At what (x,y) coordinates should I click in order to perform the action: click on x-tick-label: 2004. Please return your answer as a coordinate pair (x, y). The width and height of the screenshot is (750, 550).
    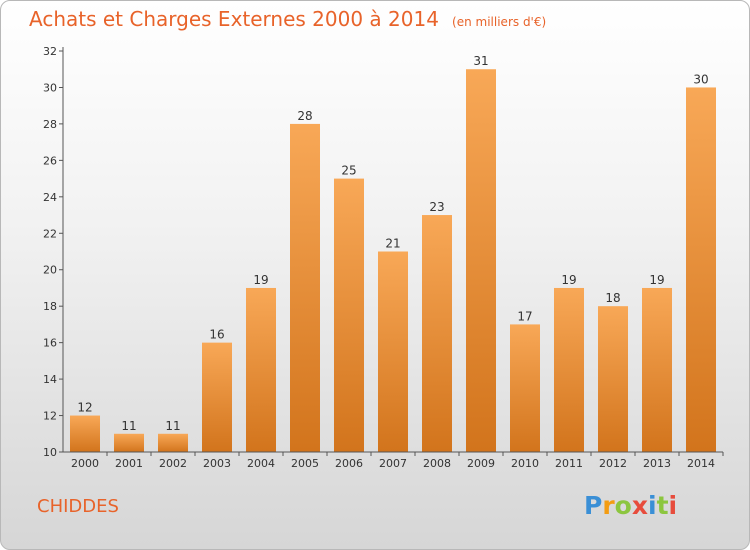
    Looking at the image, I should click on (261, 463).